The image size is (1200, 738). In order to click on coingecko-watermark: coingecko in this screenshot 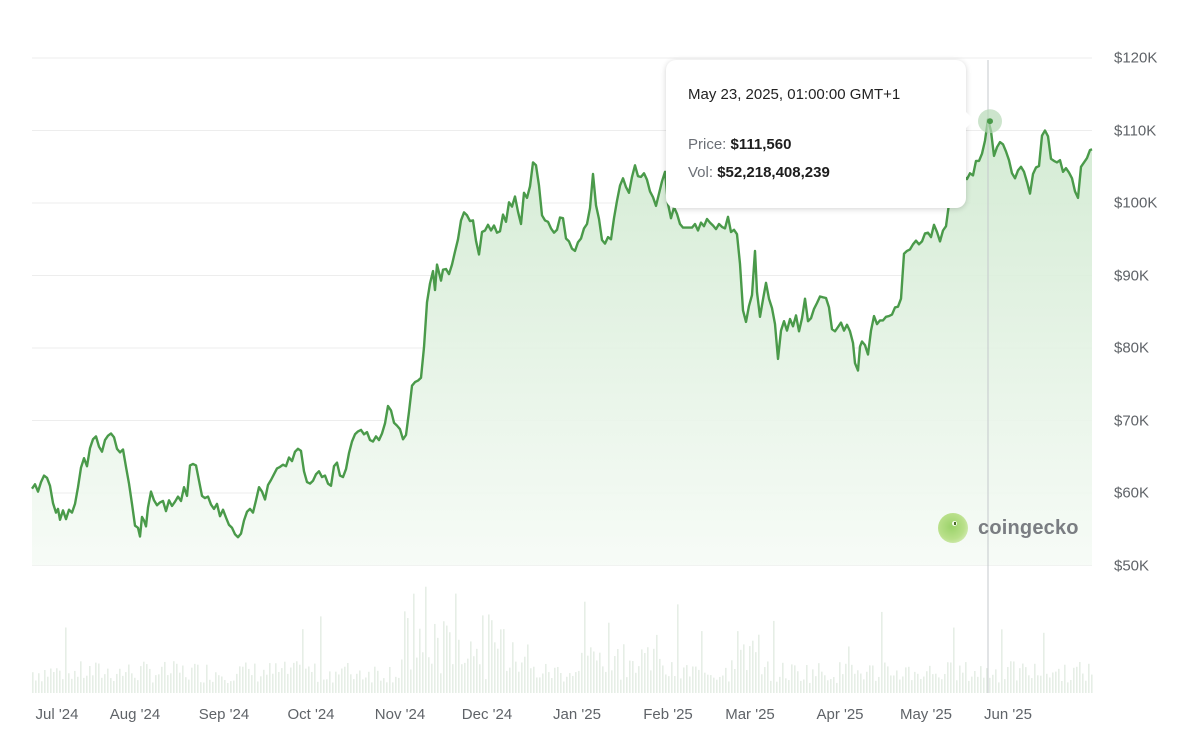, I will do `click(1008, 528)`.